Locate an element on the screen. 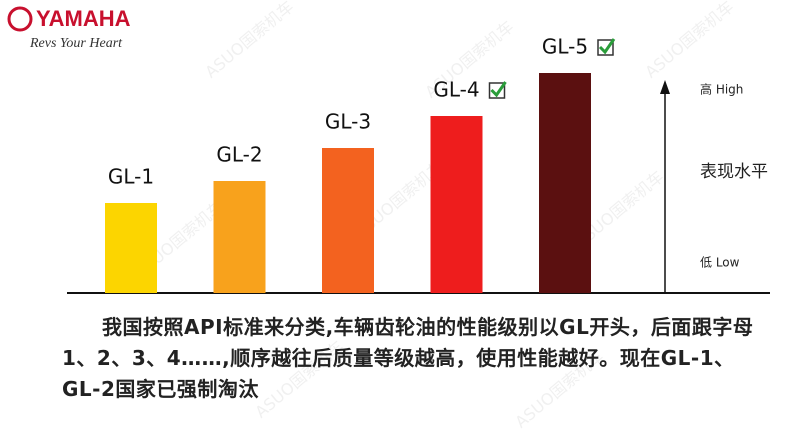 This screenshot has height=434, width=800. bar-label: GL-2 is located at coordinates (239, 155).